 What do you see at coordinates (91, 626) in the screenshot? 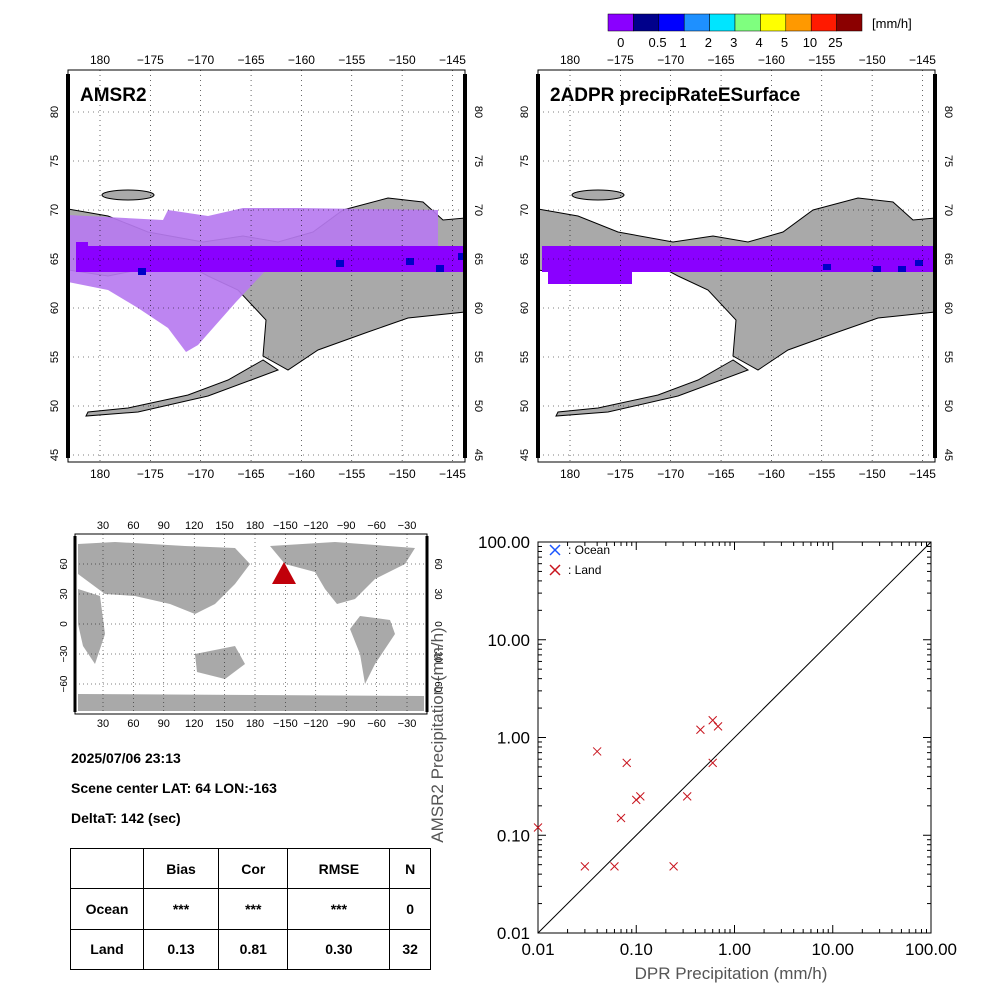
I see `continent` at bounding box center [91, 626].